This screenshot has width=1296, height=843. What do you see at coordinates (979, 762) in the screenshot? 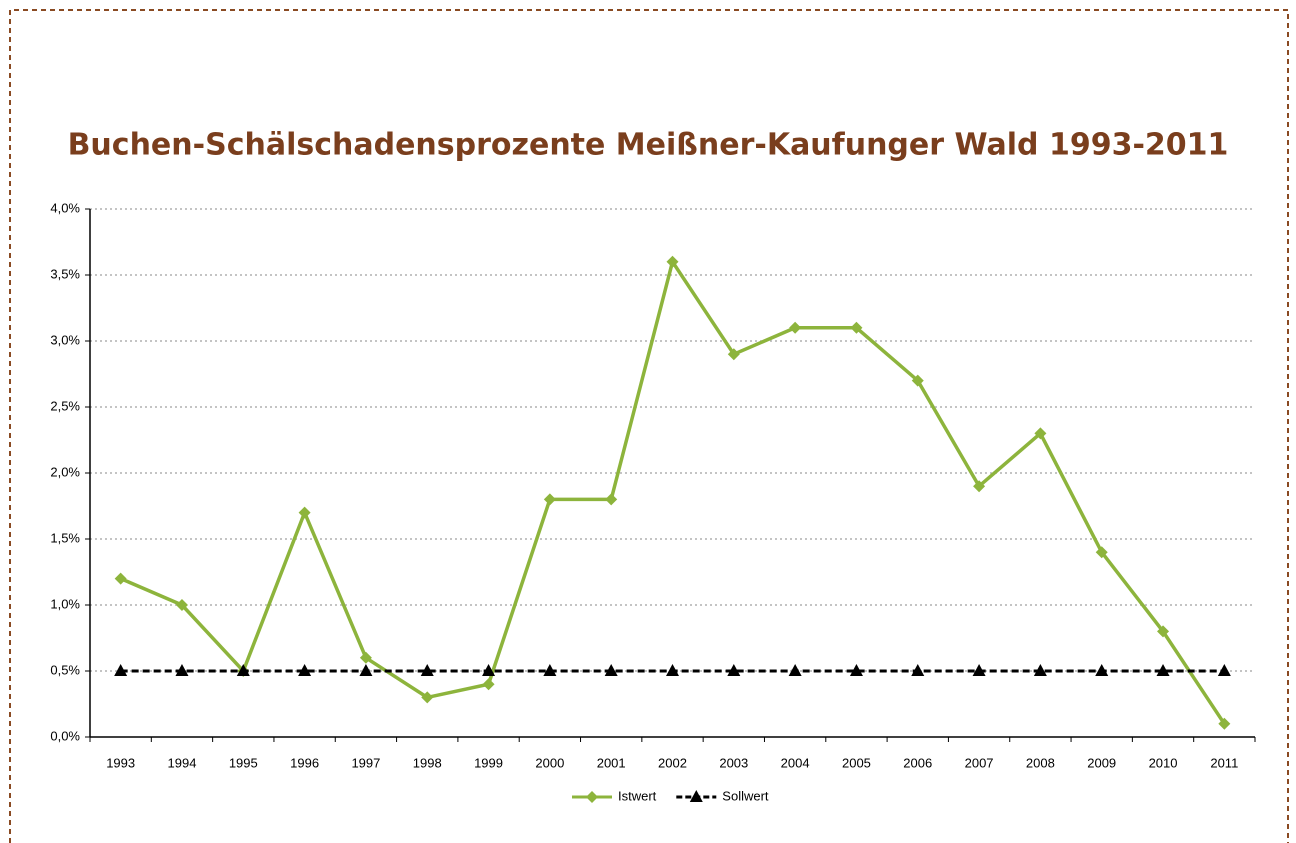
I see `x-tick-label: 2007` at bounding box center [979, 762].